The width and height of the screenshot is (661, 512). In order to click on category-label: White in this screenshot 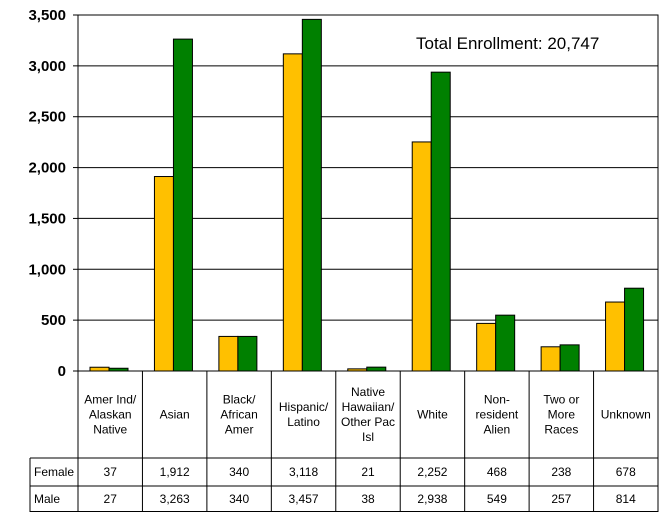, I will do `click(432, 415)`.